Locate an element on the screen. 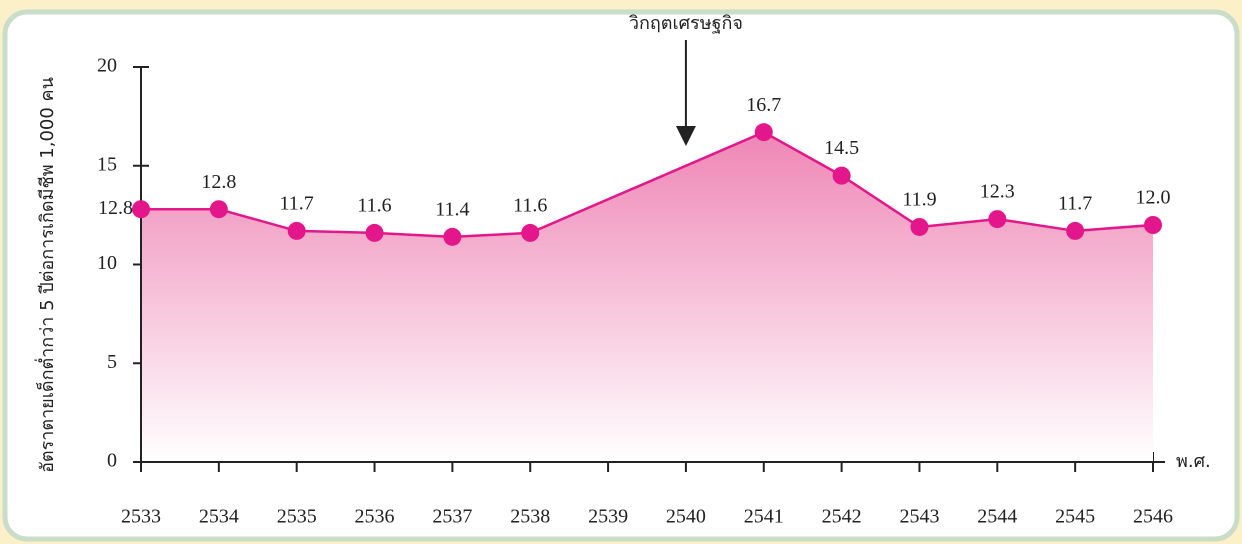  x-tick-label: 2542 is located at coordinates (842, 517).